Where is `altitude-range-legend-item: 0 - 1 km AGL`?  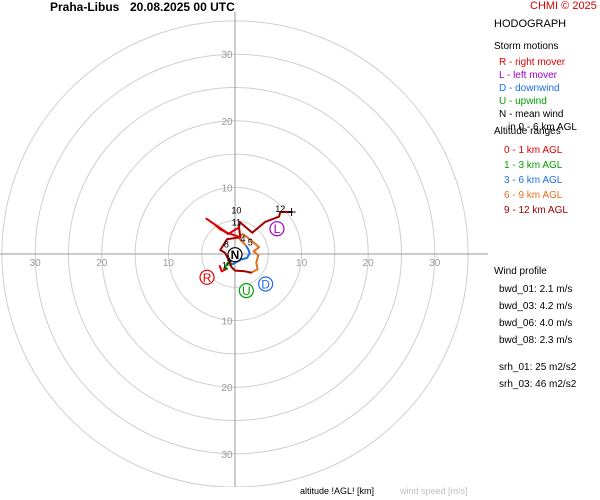 altitude-range-legend-item: 0 - 1 km AGL is located at coordinates (533, 150).